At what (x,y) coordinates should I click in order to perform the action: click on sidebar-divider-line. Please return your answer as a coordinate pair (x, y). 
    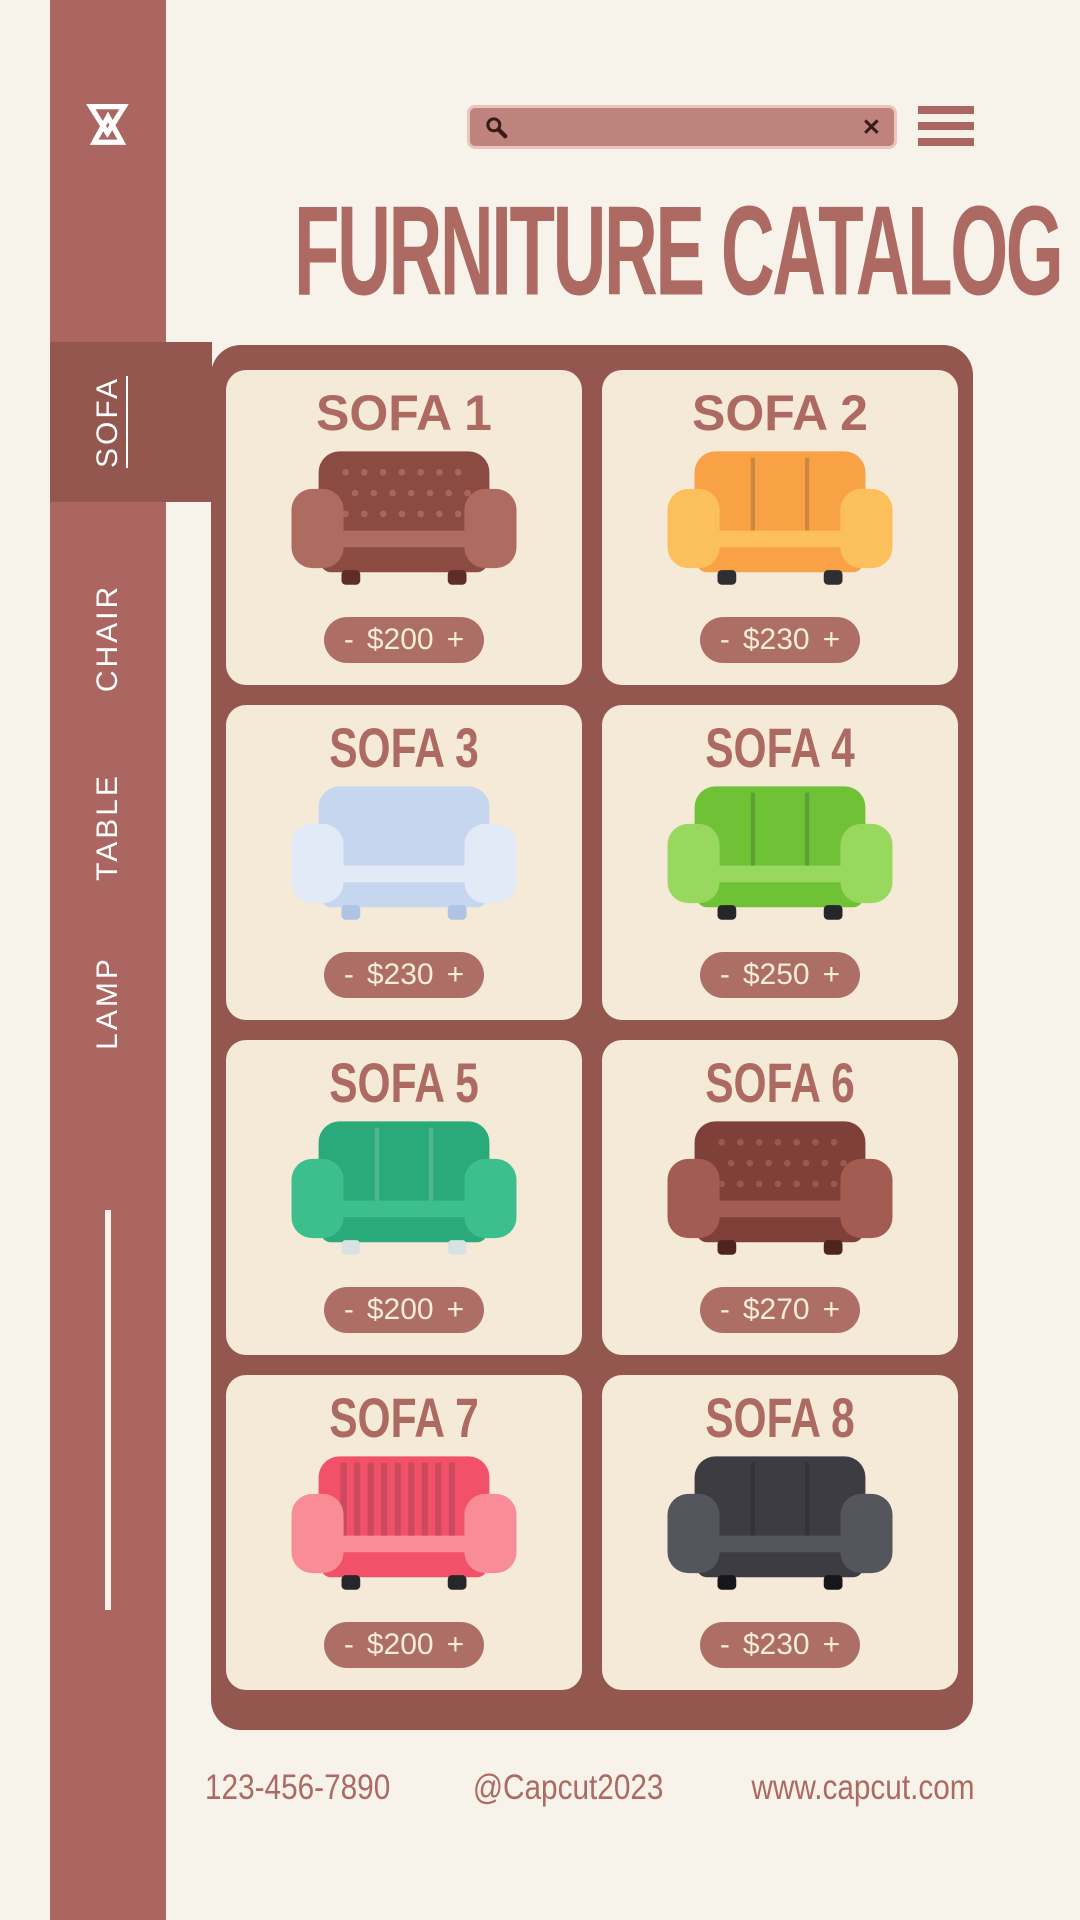
    Looking at the image, I should click on (108, 1410).